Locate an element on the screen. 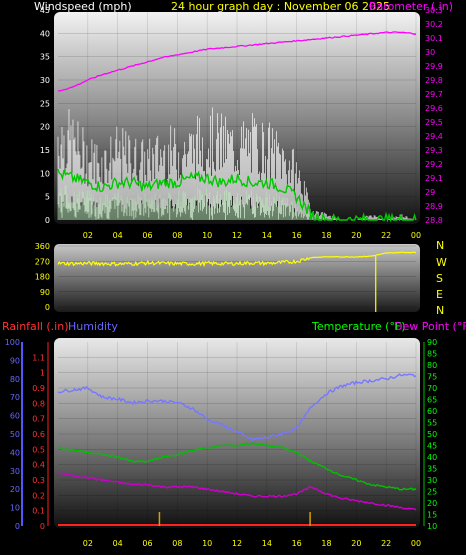 Image resolution: width=466 pixels, height=555 pixels. baro-y-tick-label: 29.8 is located at coordinates (434, 80).